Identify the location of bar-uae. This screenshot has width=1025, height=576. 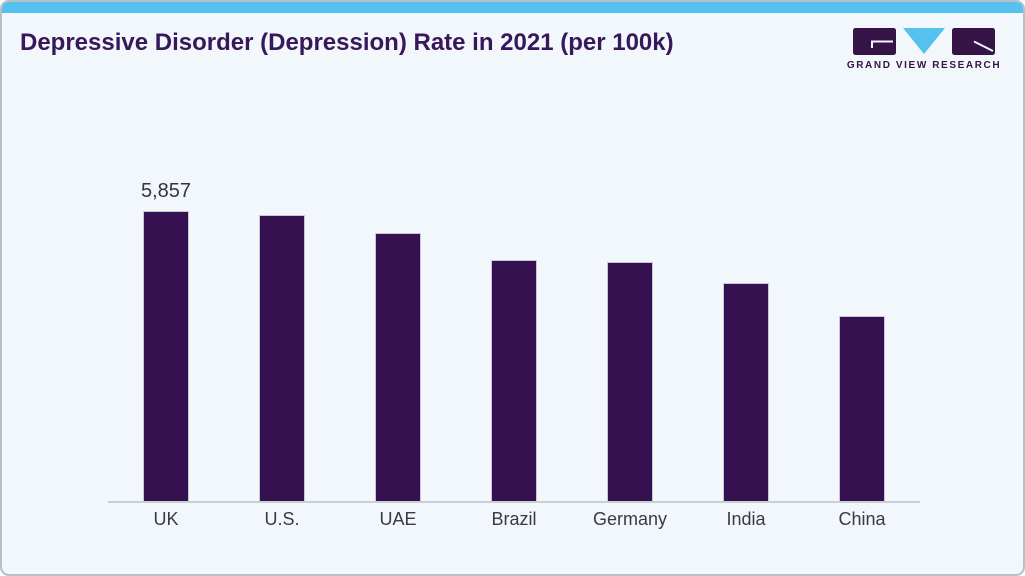
(398, 367).